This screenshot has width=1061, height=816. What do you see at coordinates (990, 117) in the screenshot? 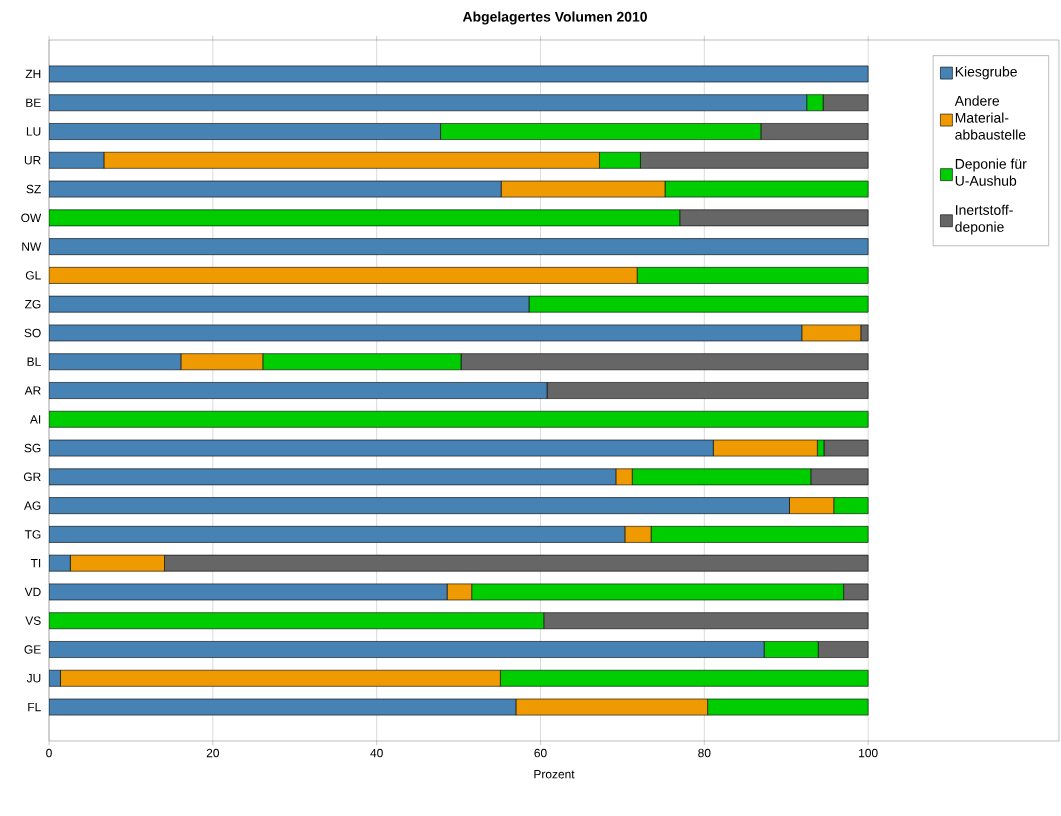
I see `legend-label: Andere Material-abbaustelle` at bounding box center [990, 117].